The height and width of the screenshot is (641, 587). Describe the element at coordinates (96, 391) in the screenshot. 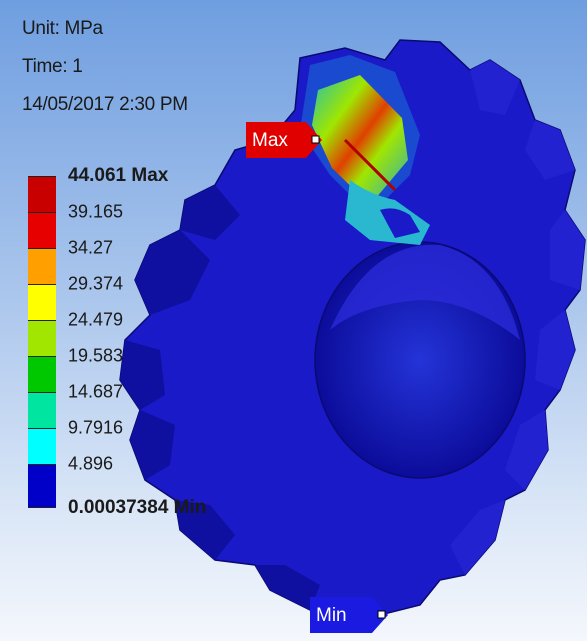

I see `legend-label: 14.687` at that location.